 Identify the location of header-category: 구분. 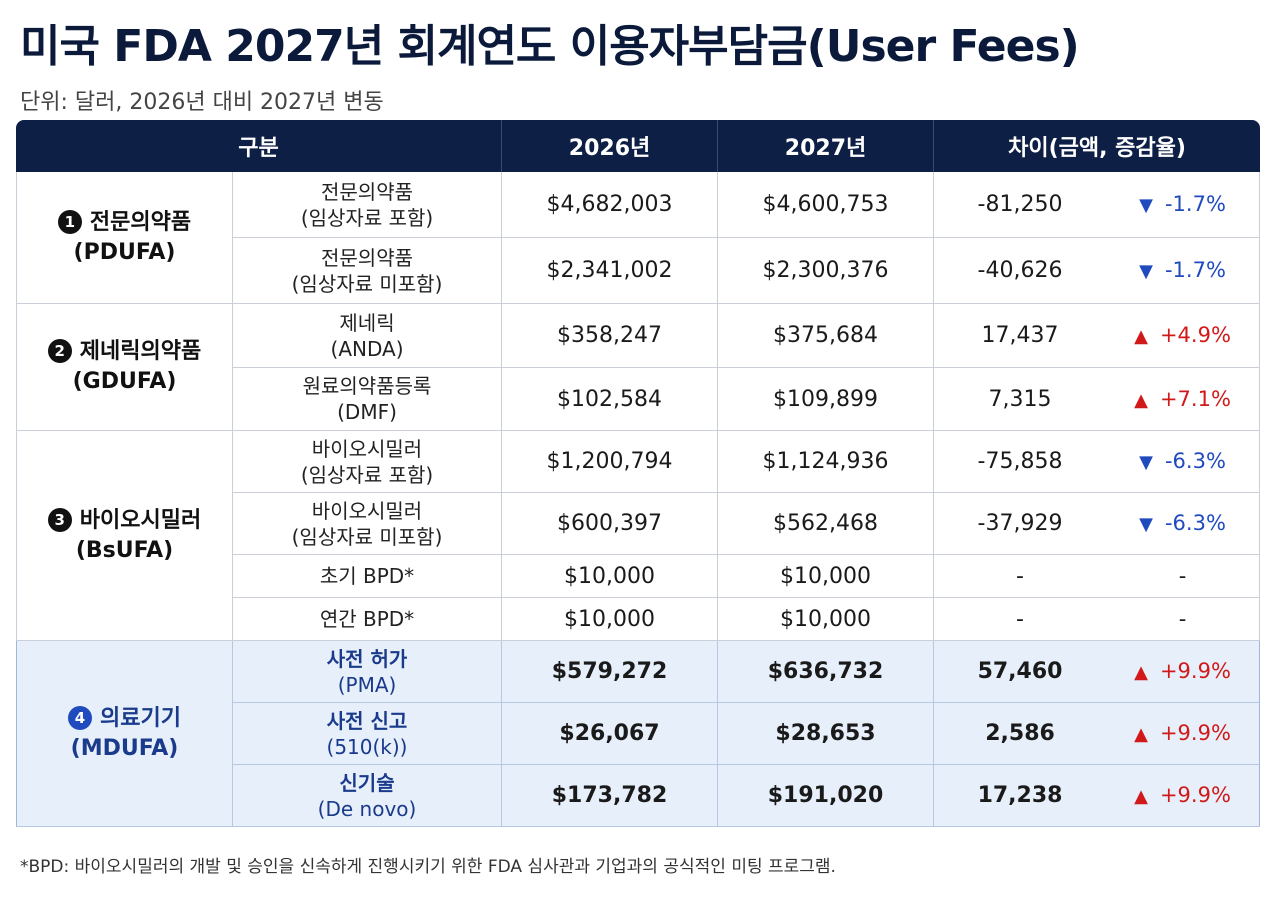
(259, 146).